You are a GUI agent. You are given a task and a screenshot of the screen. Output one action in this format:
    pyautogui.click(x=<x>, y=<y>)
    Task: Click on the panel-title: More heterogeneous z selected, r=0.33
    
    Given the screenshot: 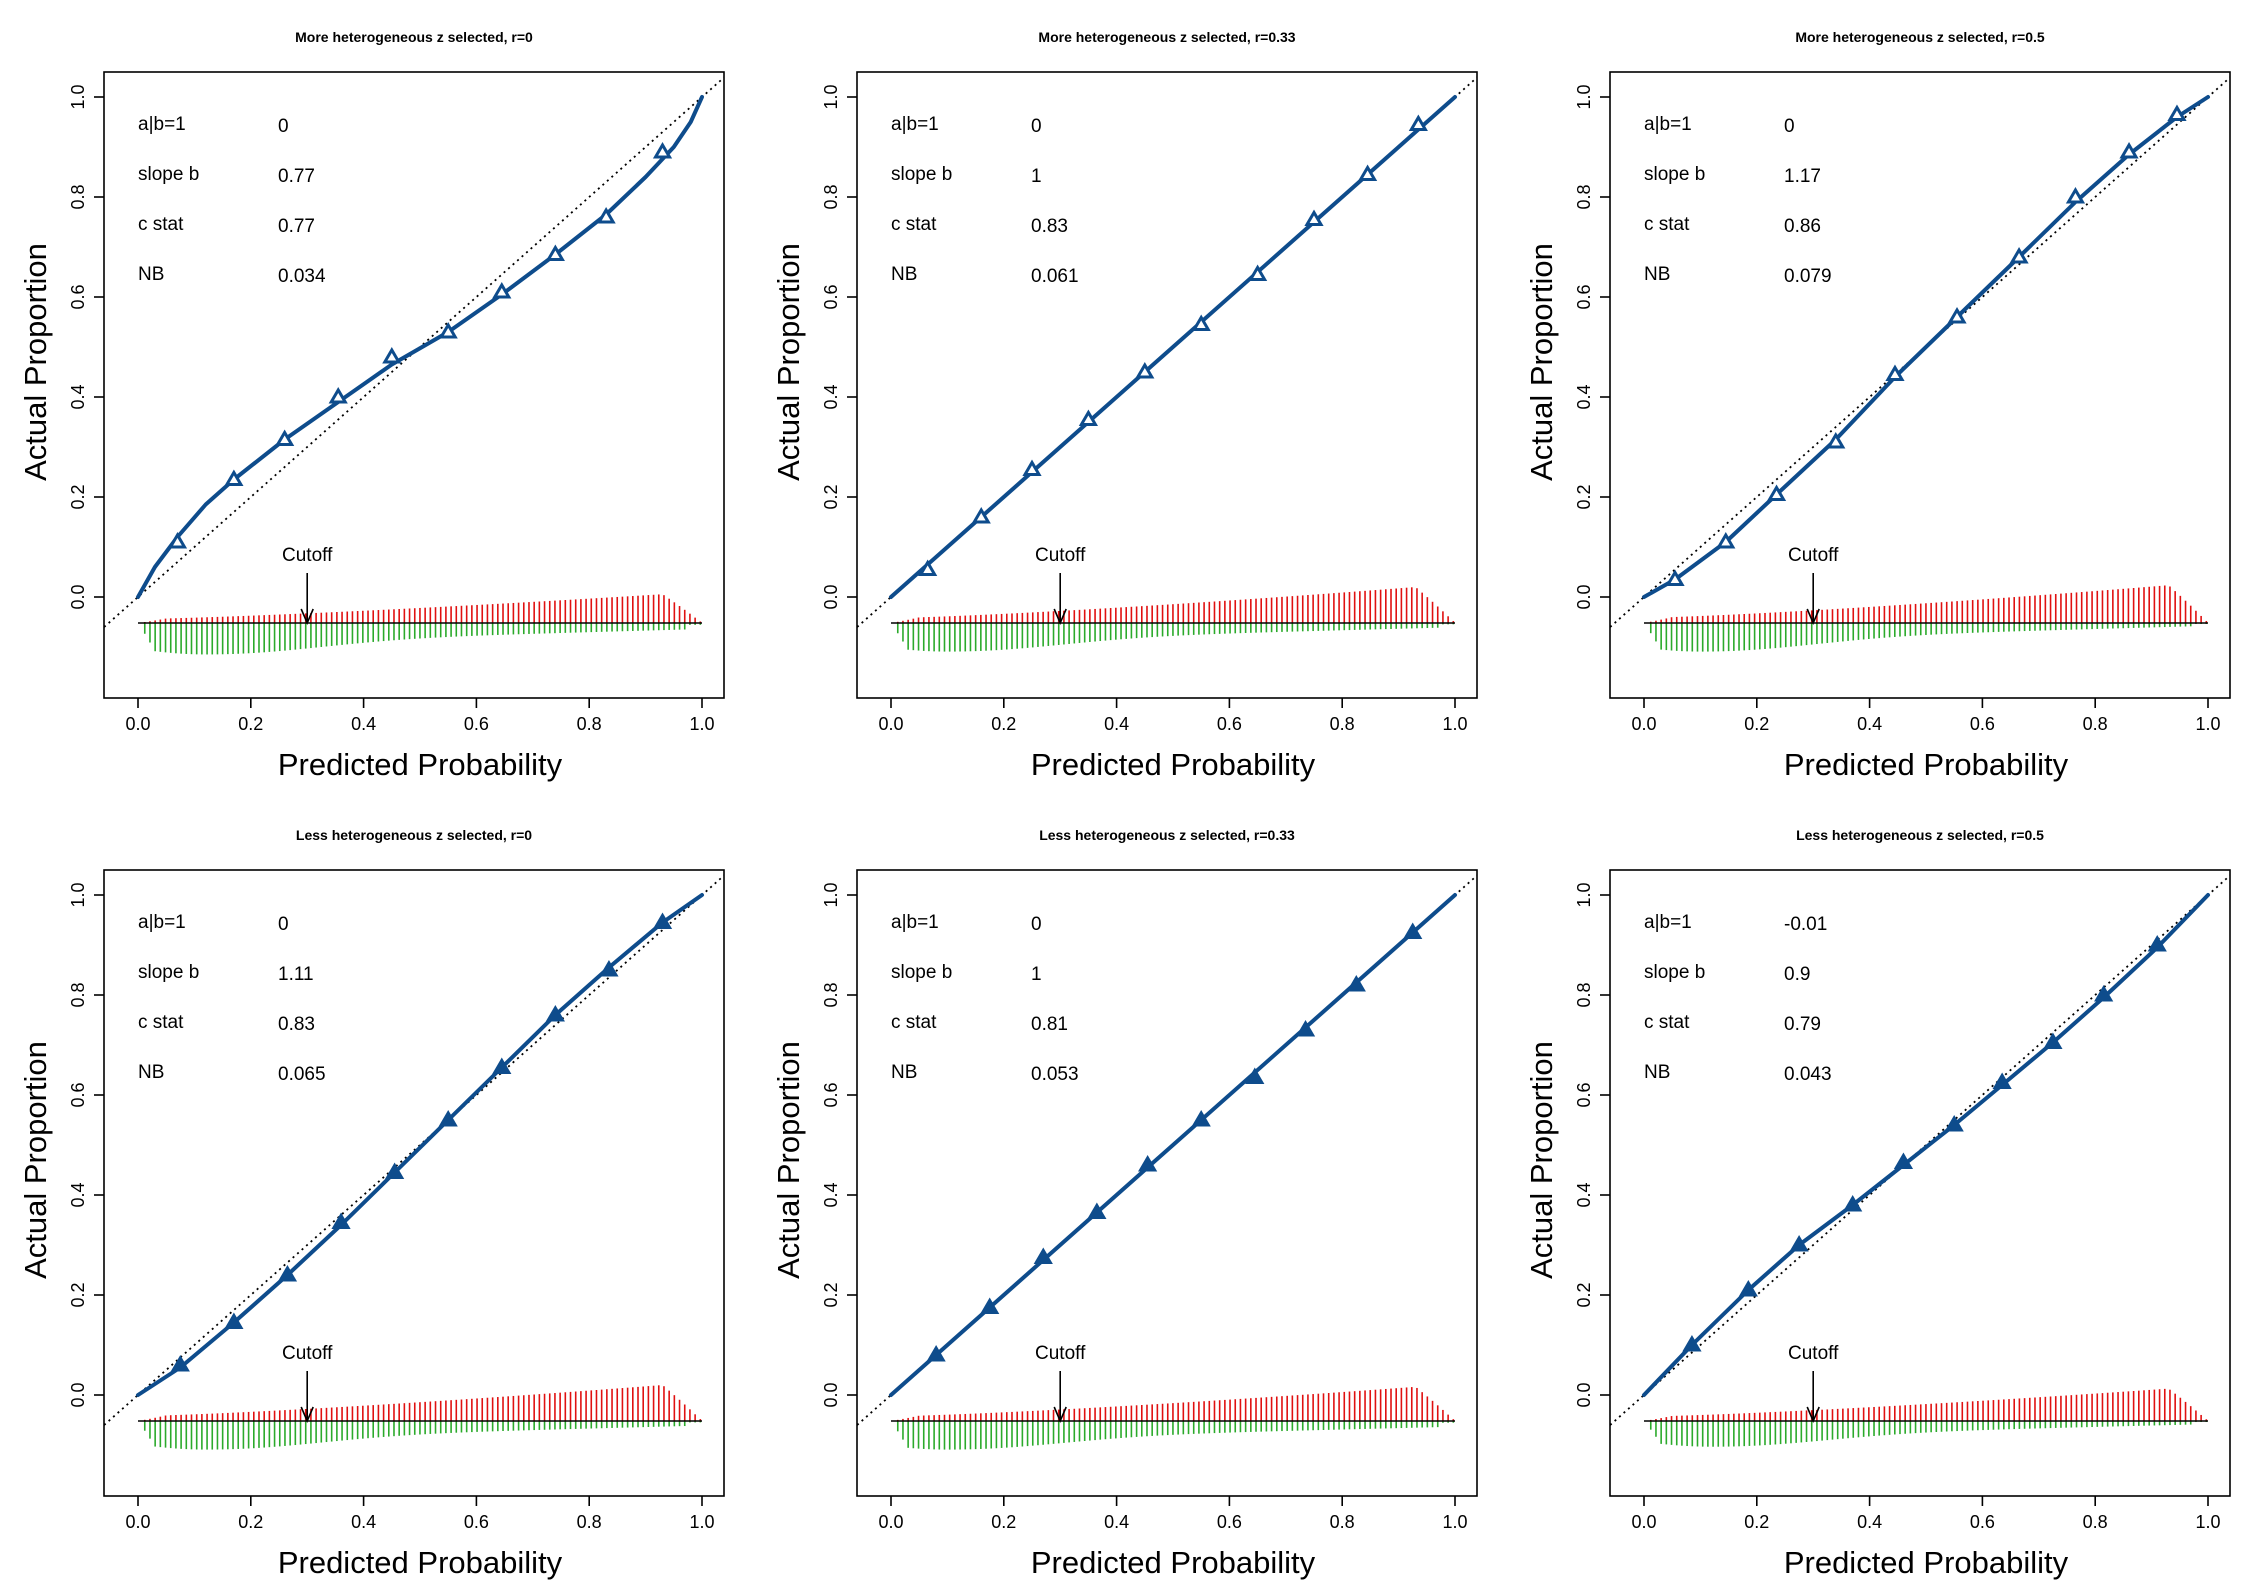 What is the action you would take?
    pyautogui.click(x=1166, y=37)
    